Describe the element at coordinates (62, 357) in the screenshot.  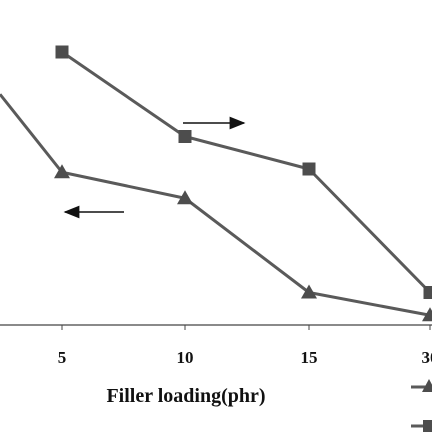
I see `x-tick-label-5: 5` at that location.